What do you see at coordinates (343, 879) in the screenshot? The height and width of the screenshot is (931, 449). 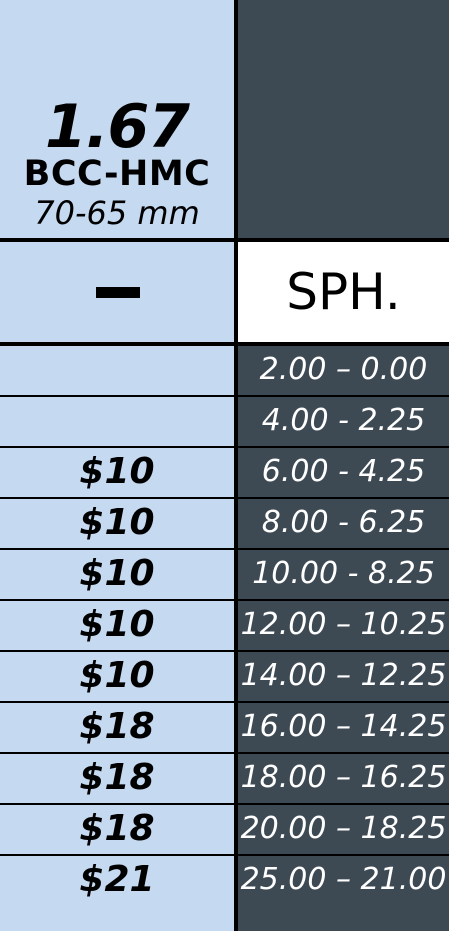 I see `row-sph-range: 25.00 – 21.00` at bounding box center [343, 879].